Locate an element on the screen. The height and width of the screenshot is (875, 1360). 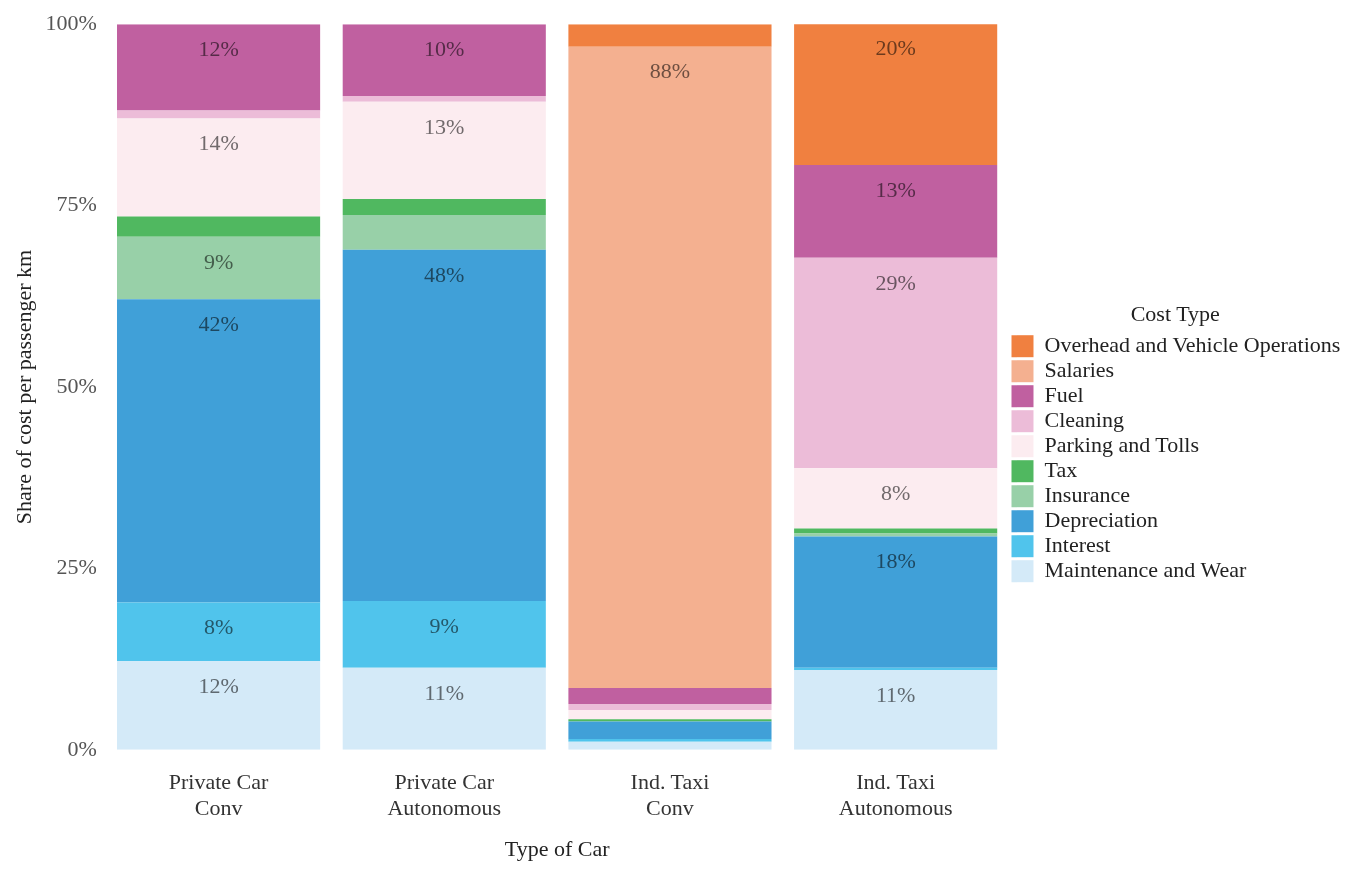
legend-label: Maintenance and Wear is located at coordinates (1146, 569).